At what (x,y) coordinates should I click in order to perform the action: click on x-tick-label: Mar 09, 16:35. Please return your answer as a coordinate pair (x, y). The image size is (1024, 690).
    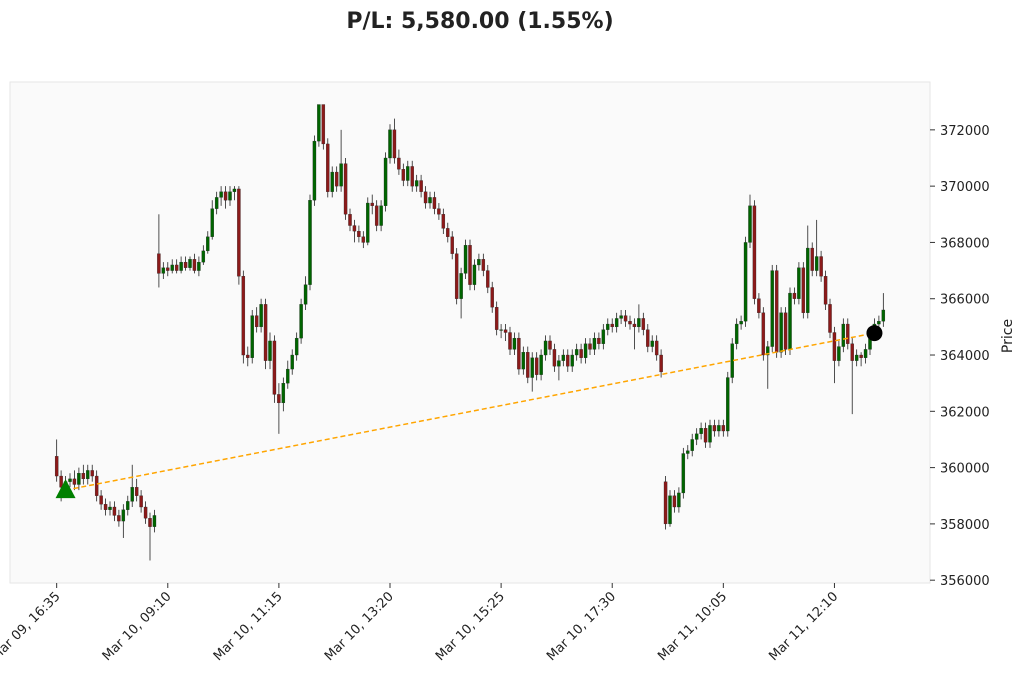
    Looking at the image, I should click on (31, 626).